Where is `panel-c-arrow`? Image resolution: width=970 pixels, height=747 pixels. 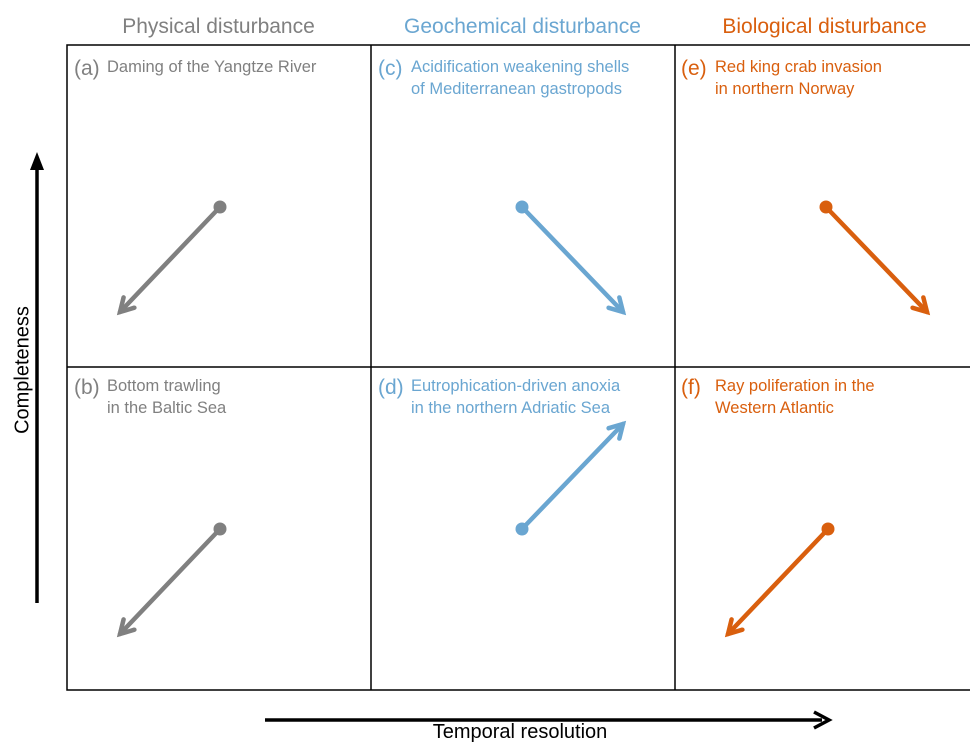 panel-c-arrow is located at coordinates (571, 258).